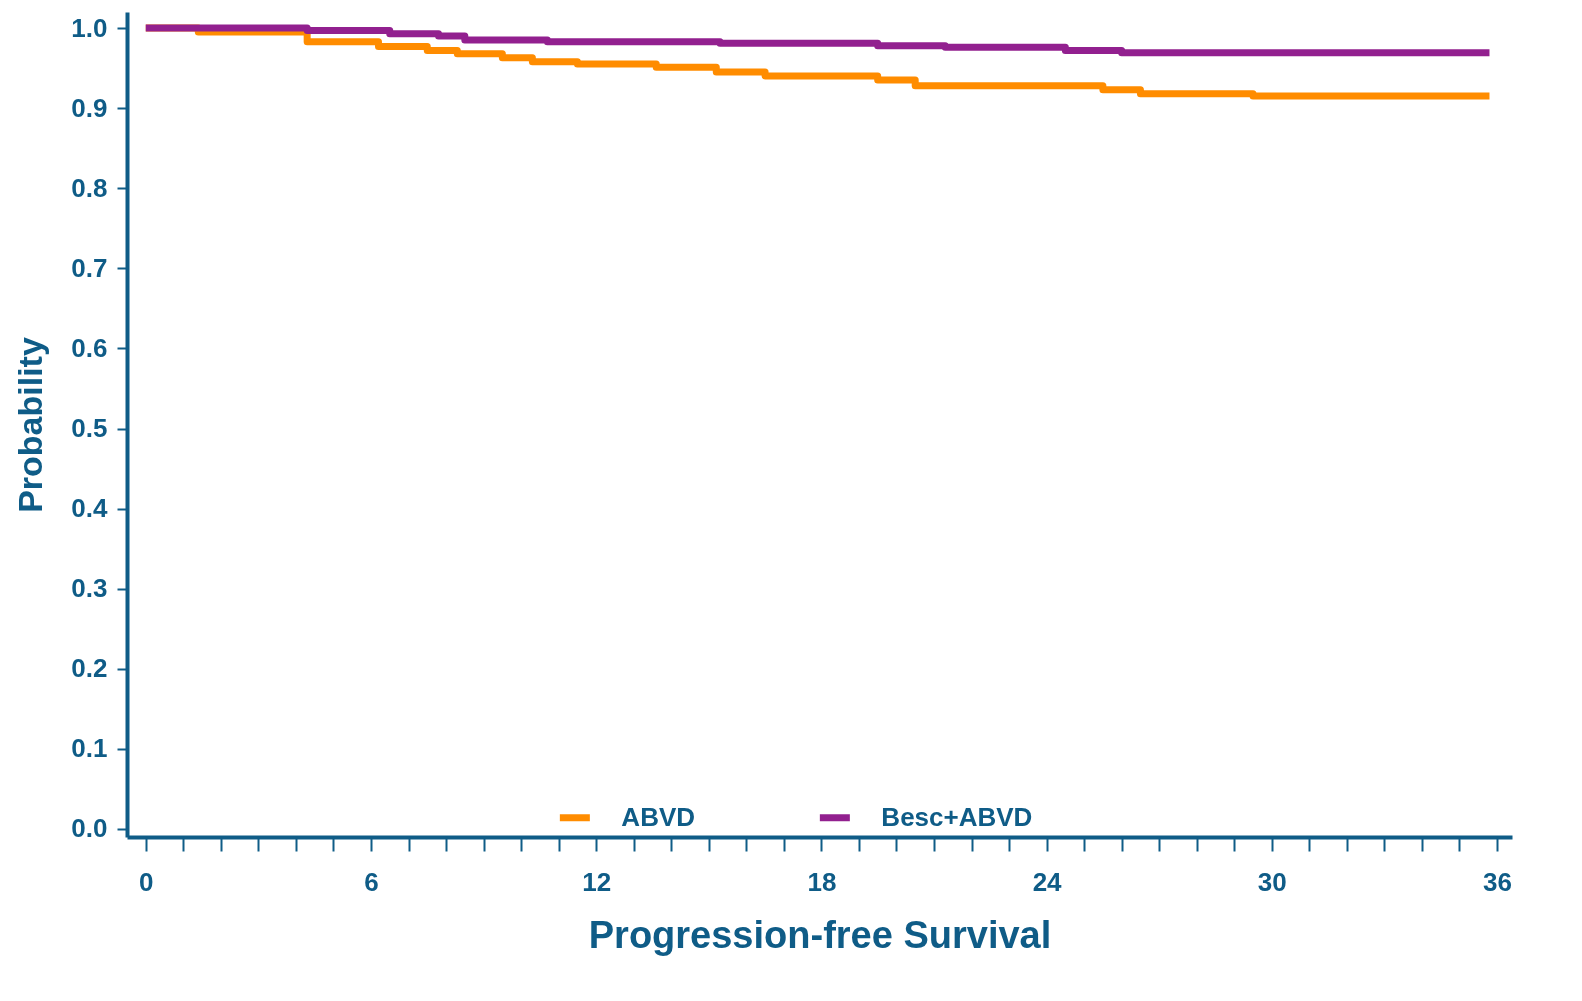  I want to click on legend-label: ABVD, so click(658, 816).